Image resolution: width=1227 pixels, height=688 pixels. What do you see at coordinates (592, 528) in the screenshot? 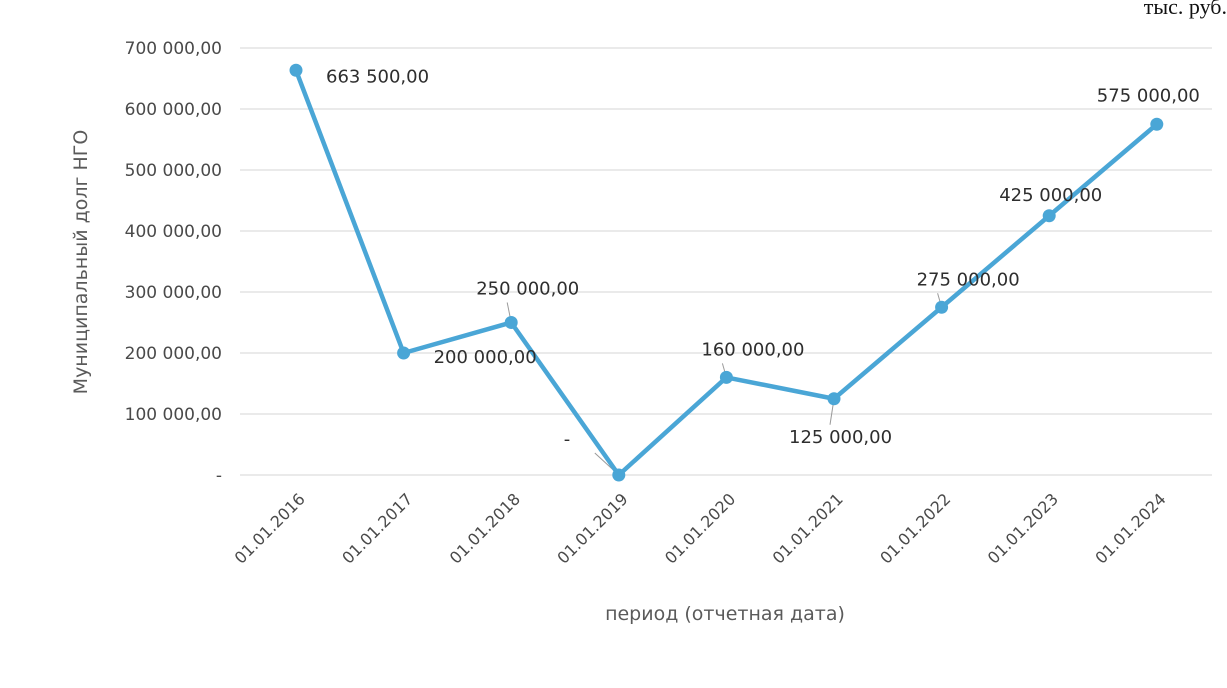
I see `x-tick-label: 01.01.2019` at bounding box center [592, 528].